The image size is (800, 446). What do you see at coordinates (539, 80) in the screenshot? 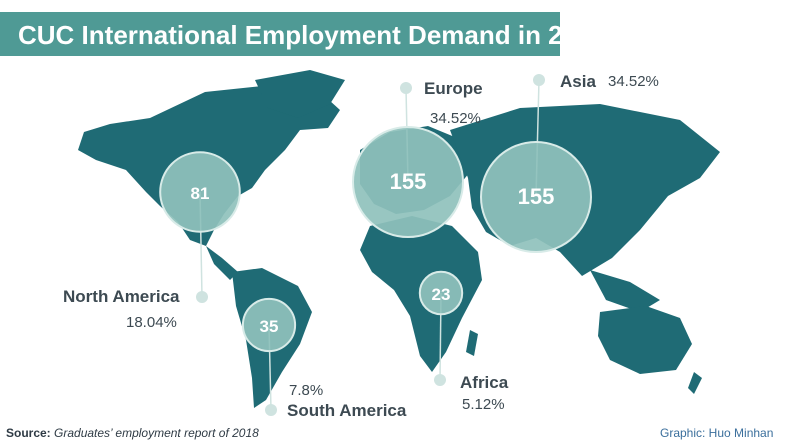
I see `leader-dot-asia` at bounding box center [539, 80].